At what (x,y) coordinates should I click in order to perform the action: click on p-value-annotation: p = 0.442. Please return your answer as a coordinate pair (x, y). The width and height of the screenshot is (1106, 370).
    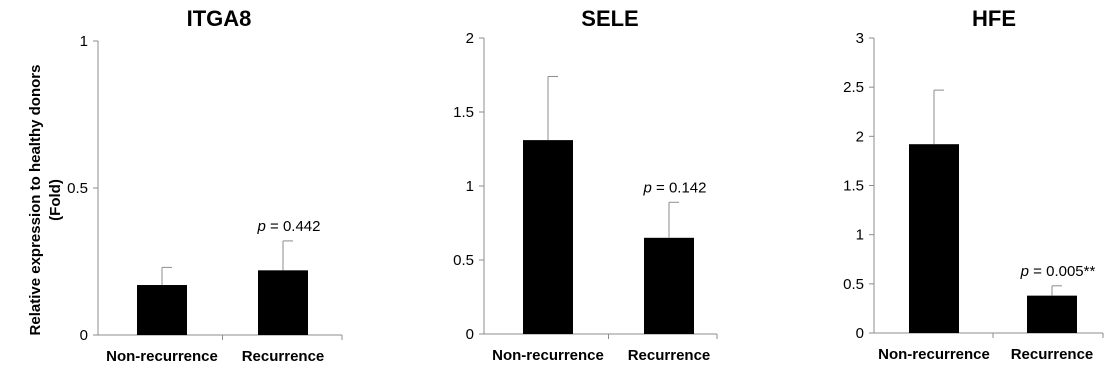
    Looking at the image, I should click on (289, 226).